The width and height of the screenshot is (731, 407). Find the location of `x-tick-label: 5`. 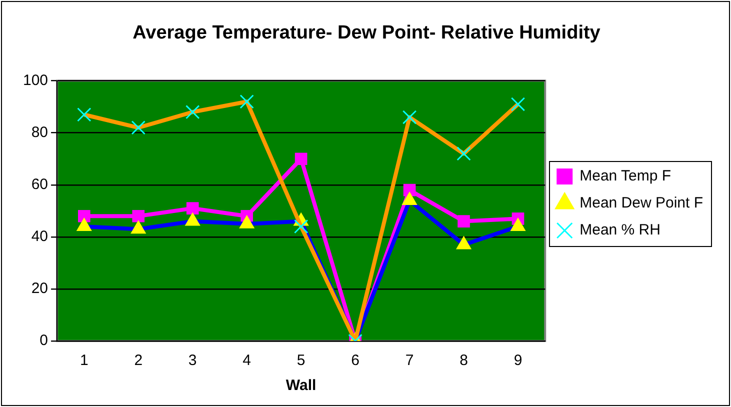

x-tick-label: 5 is located at coordinates (301, 361).